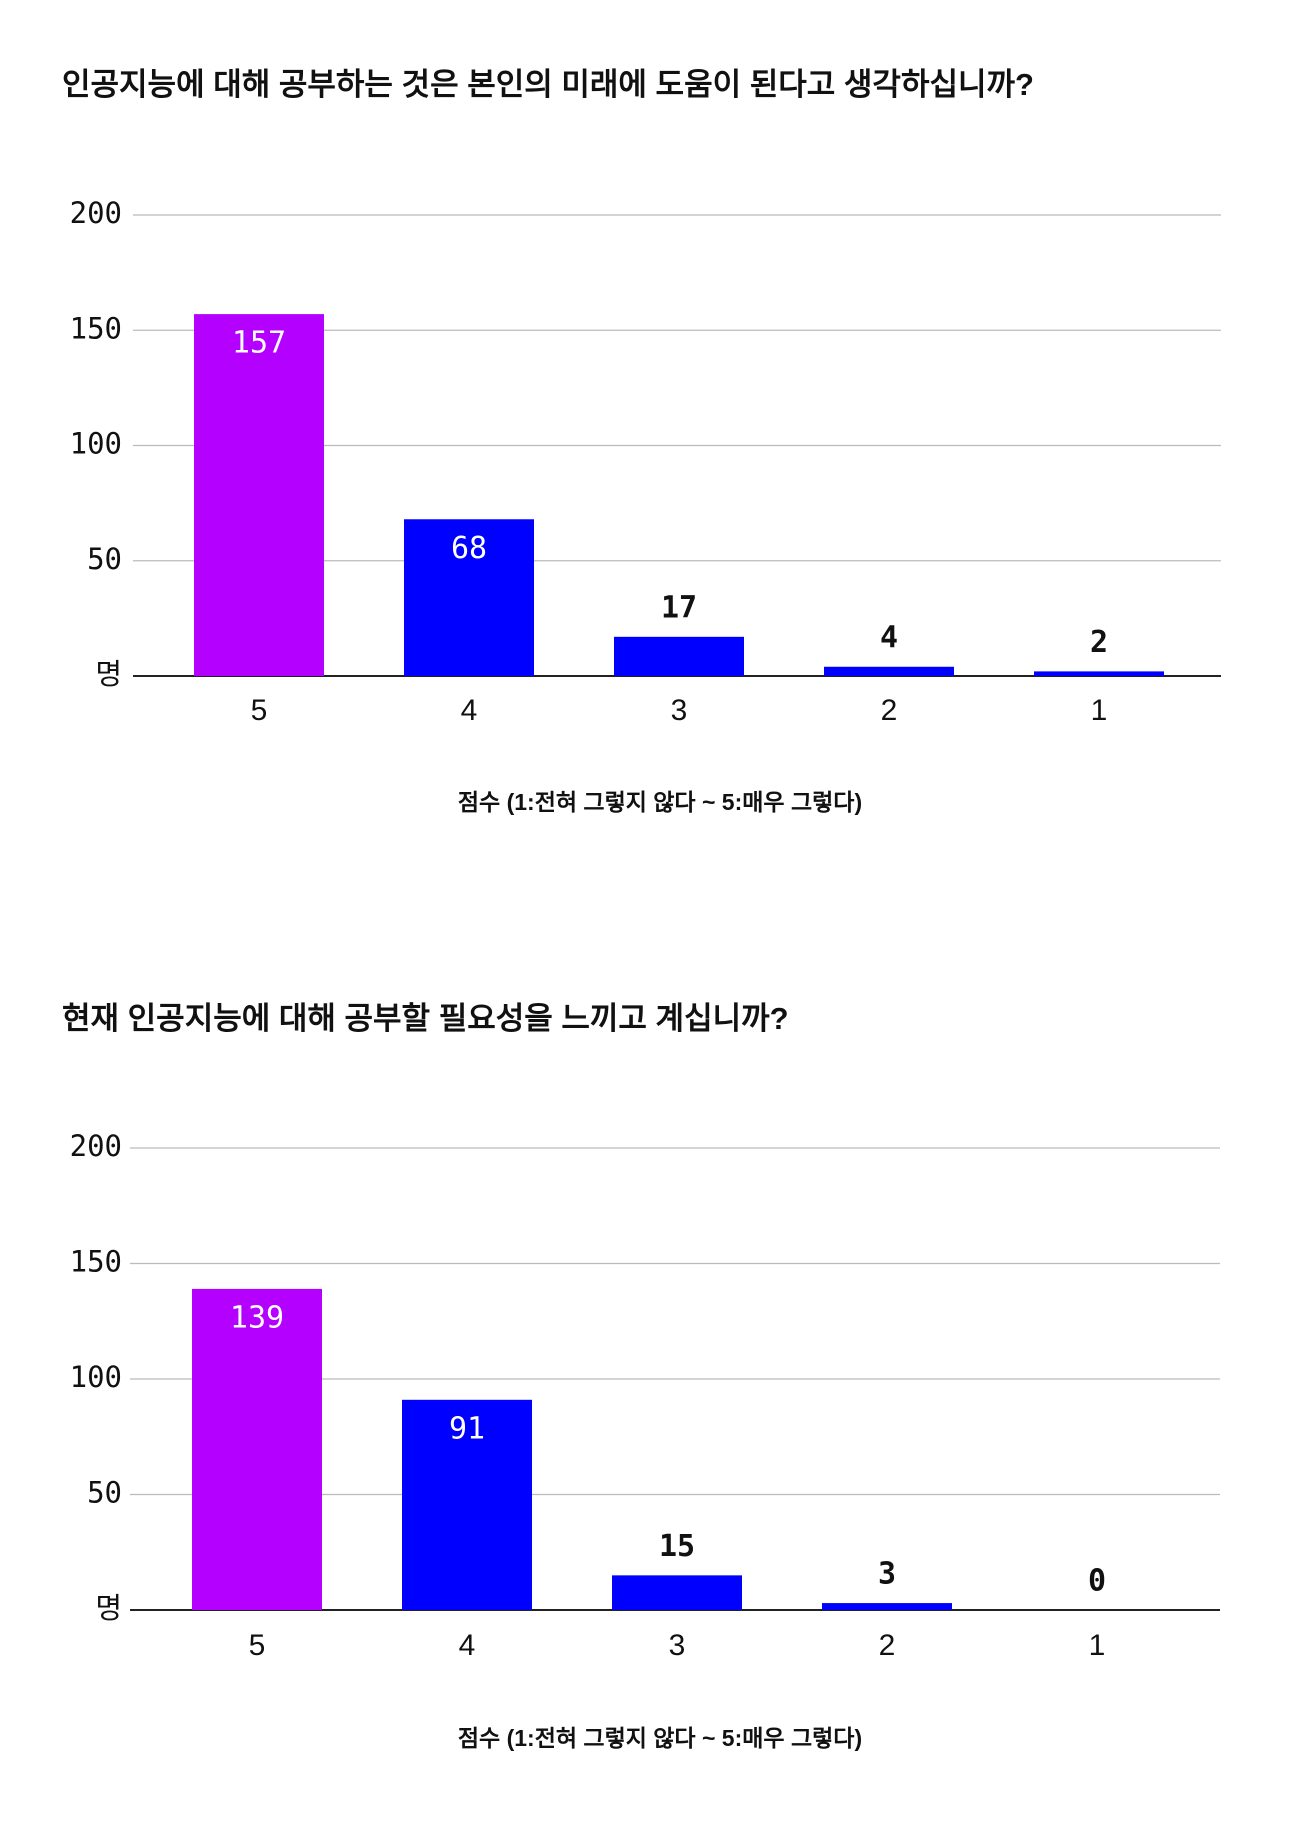 This screenshot has width=1310, height=1822. I want to click on value-label: 91, so click(467, 1428).